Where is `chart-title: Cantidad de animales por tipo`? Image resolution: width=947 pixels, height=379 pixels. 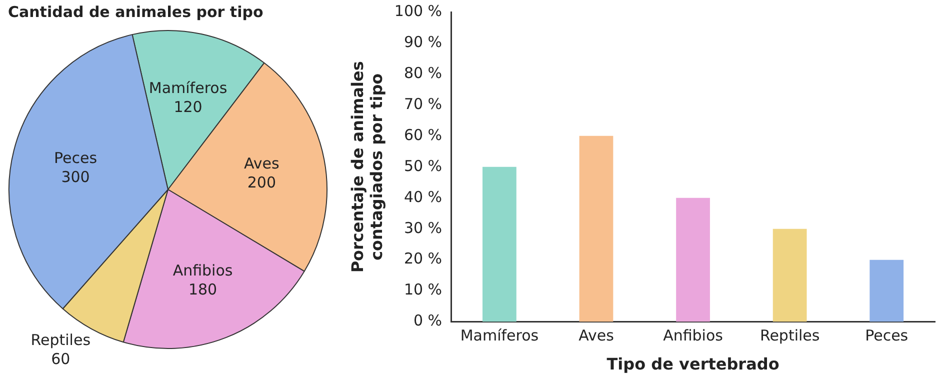
chart-title: Cantidad de animales por tipo is located at coordinates (136, 11).